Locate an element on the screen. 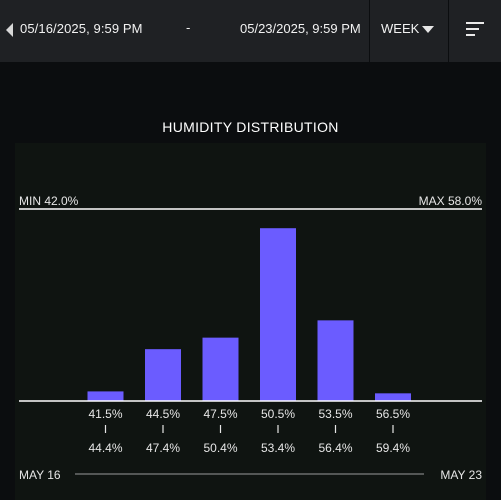 This screenshot has height=500, width=501. timeline-start-label: MAY 16 is located at coordinates (40, 475).